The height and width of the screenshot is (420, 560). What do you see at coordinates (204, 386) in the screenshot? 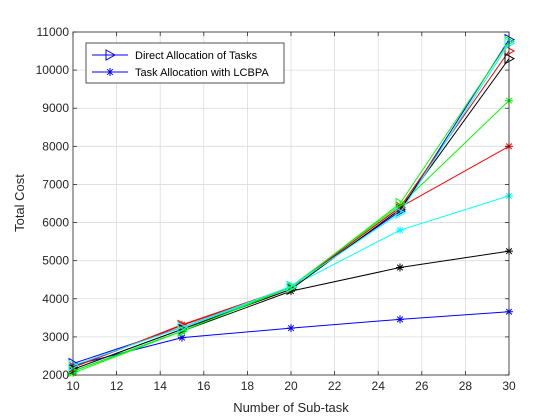
I see `x-tick-label: 16` at bounding box center [204, 386].